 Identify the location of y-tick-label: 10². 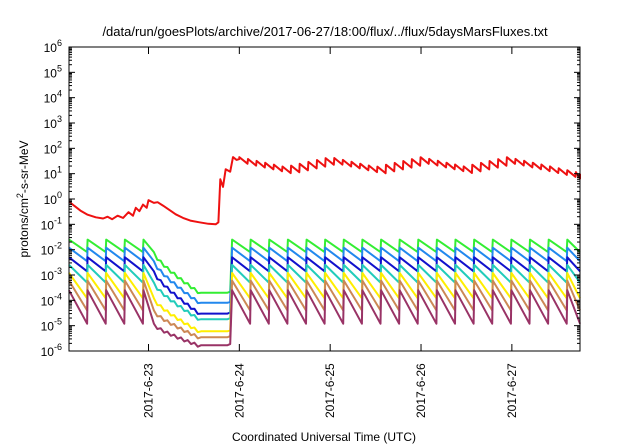
(53, 147).